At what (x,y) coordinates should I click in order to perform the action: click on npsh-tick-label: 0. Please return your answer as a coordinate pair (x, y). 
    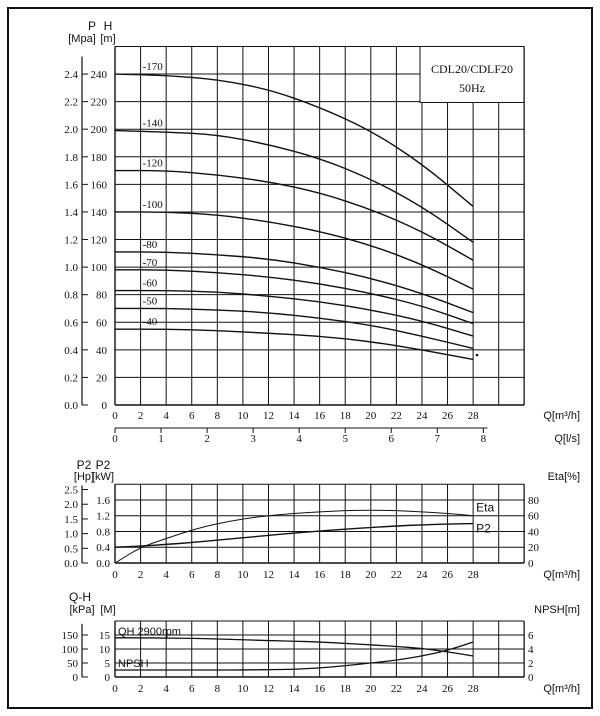
    Looking at the image, I should click on (531, 678).